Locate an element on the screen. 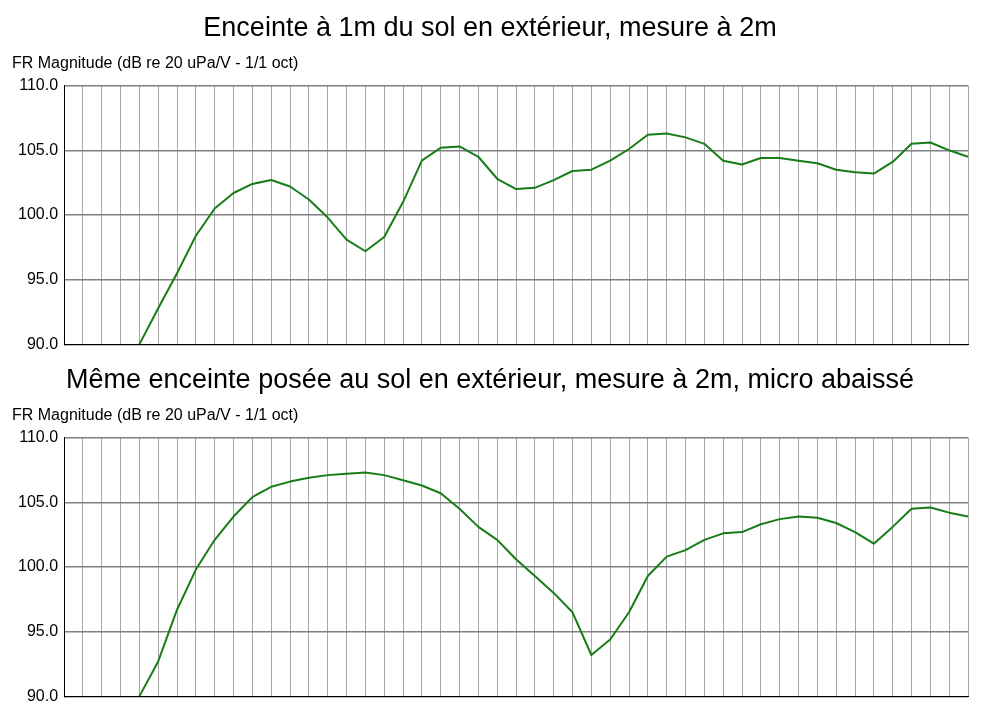 Image resolution: width=1002 pixels, height=720 pixels. chart-title: Même enceinte posée au sol en extérieur, mesure à 2m, micro abaissé is located at coordinates (490, 378).